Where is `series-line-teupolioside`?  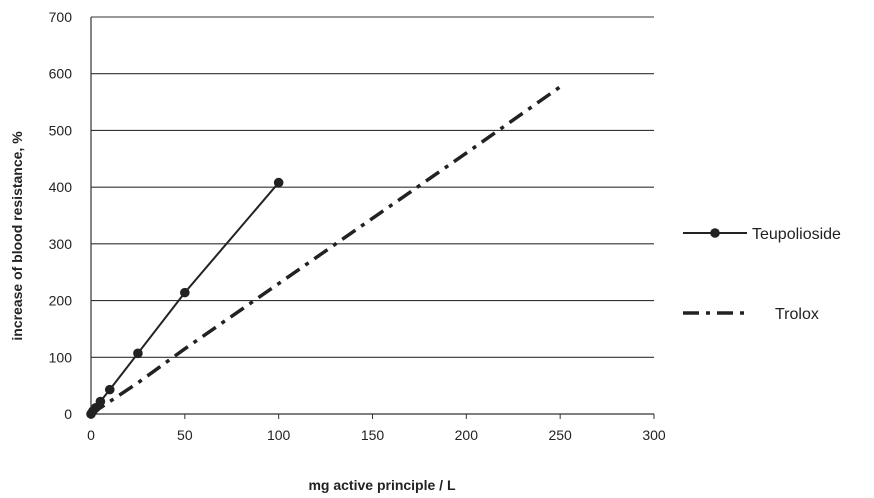 series-line-teupolioside is located at coordinates (185, 298).